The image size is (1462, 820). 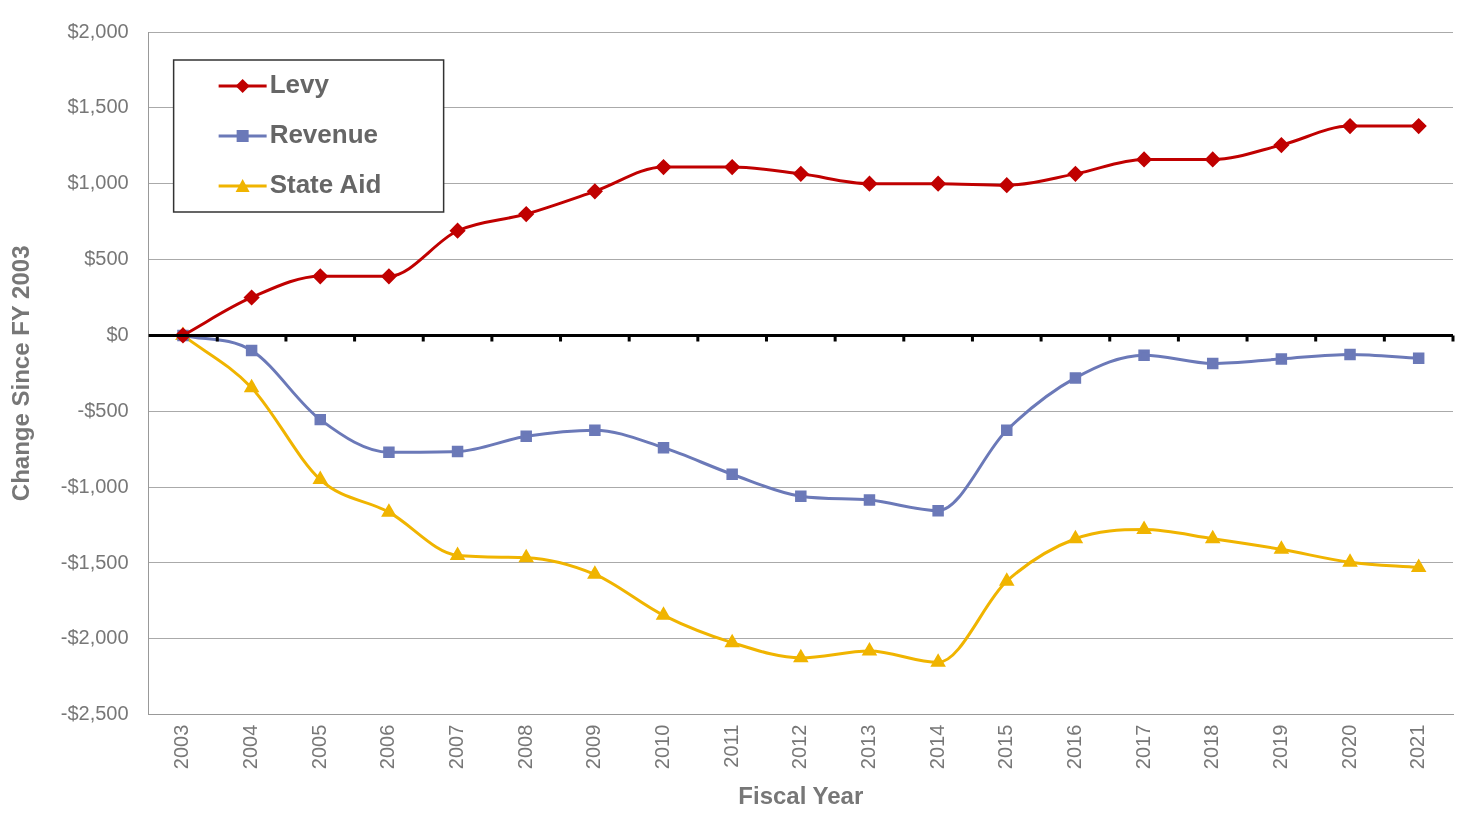 What do you see at coordinates (181, 747) in the screenshot?
I see `x-tick-label: 2003` at bounding box center [181, 747].